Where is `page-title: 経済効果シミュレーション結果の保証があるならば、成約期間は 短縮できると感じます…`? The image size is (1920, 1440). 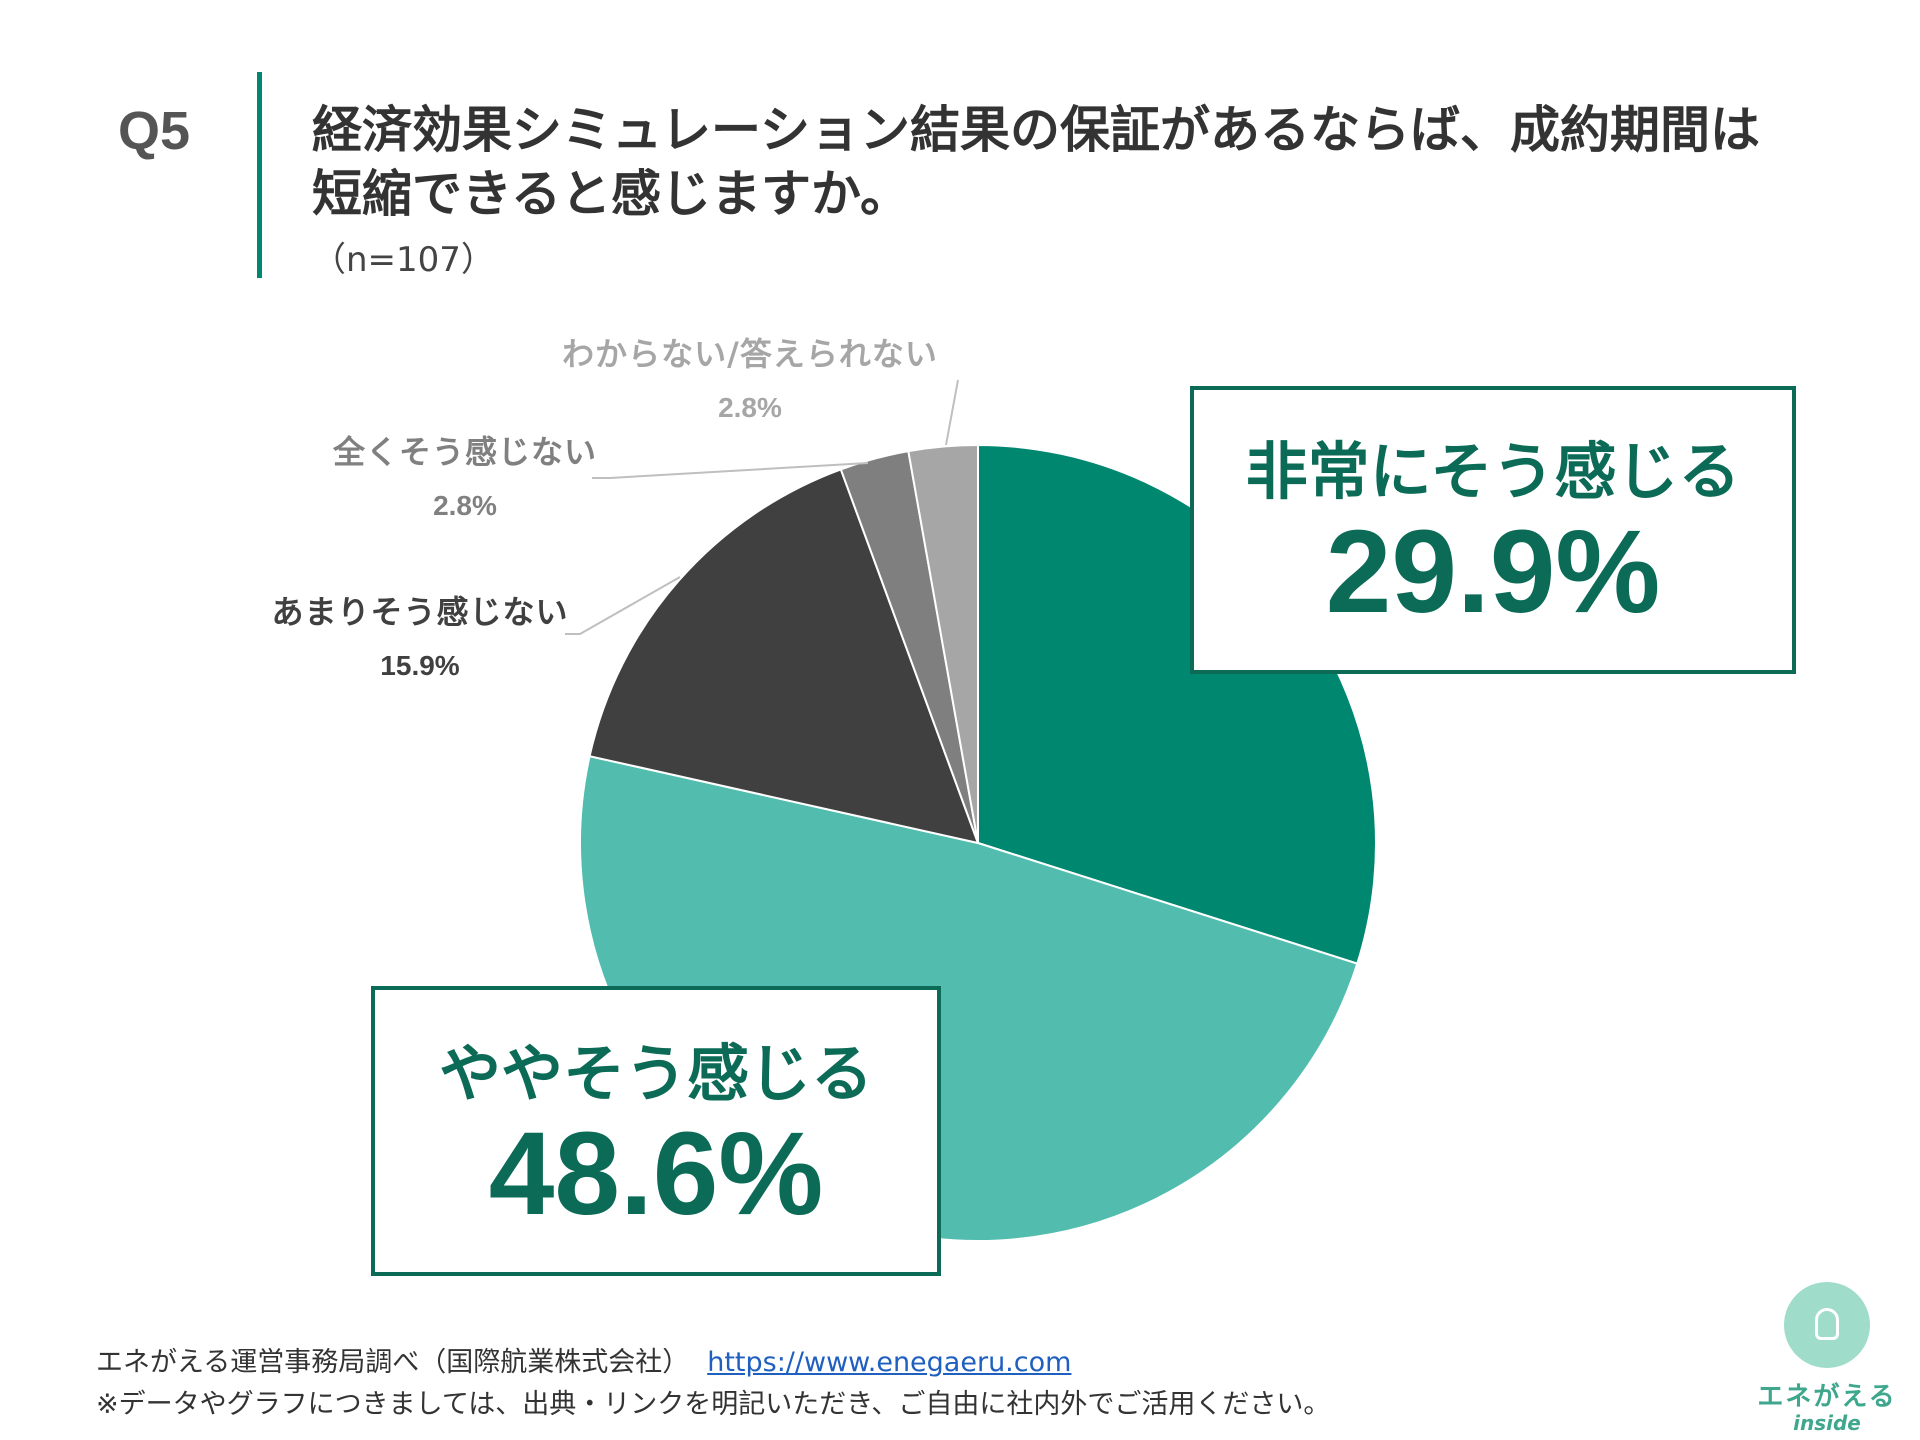
page-title: 経済効果シミュレーション結果の保証があるならば、成約期間は 短縮できると感じます… is located at coordinates (1062, 162).